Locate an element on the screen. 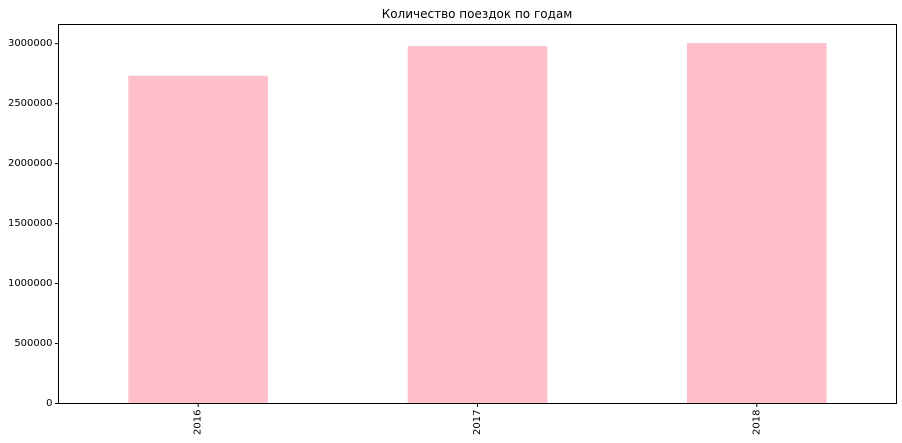  y-tick-label-1000000: 1000000 is located at coordinates (30, 283).